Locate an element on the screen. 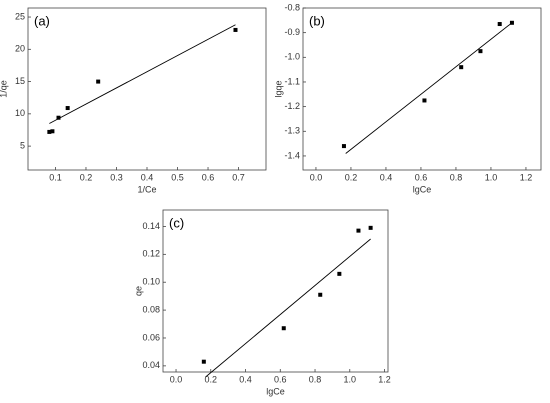 The width and height of the screenshot is (550, 403). x-tick-label: 0.1 is located at coordinates (55, 177).